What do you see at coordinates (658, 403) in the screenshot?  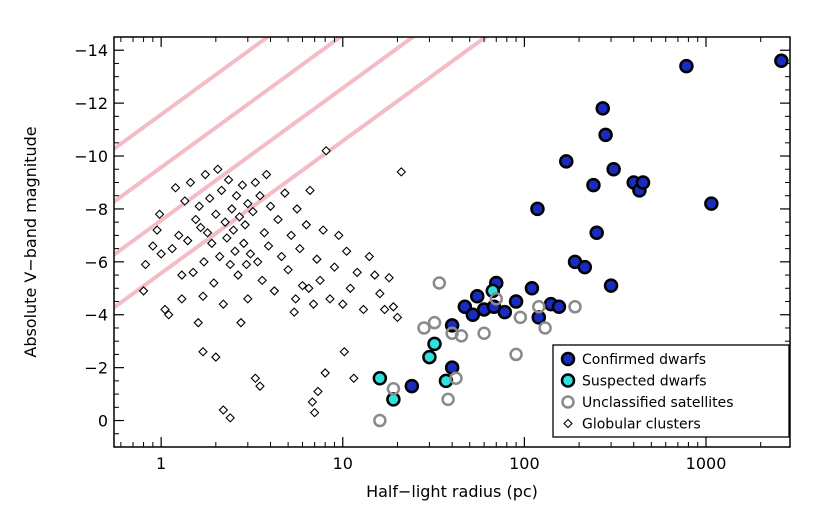 I see `legend-label: Unclassified satellites` at bounding box center [658, 403].